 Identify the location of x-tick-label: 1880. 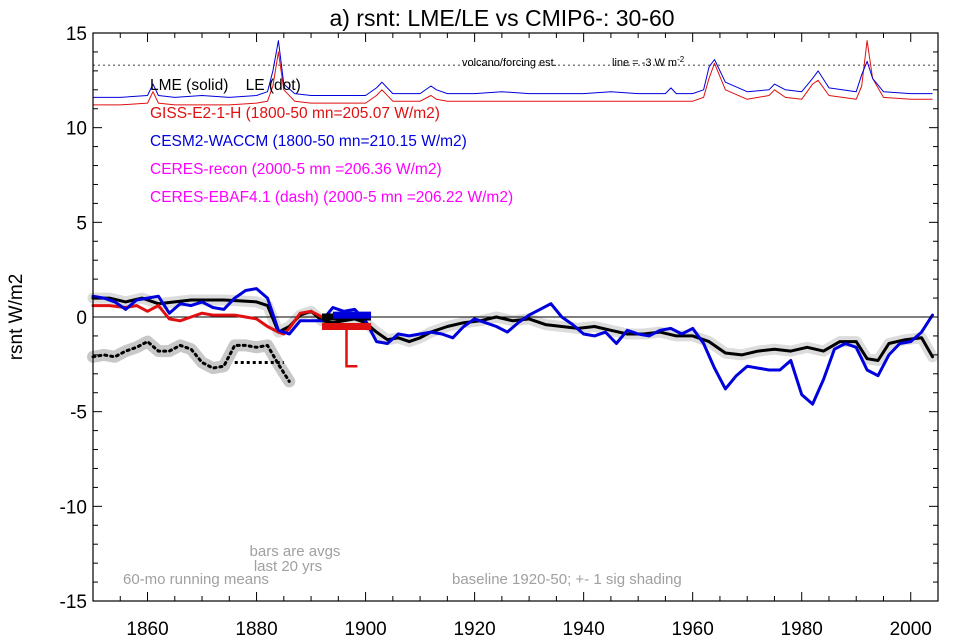
(256, 629).